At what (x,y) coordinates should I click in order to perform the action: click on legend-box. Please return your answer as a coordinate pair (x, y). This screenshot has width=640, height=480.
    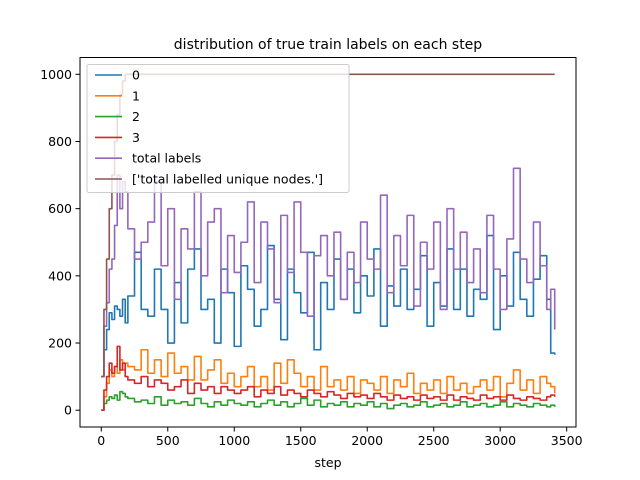
    Looking at the image, I should click on (218, 128).